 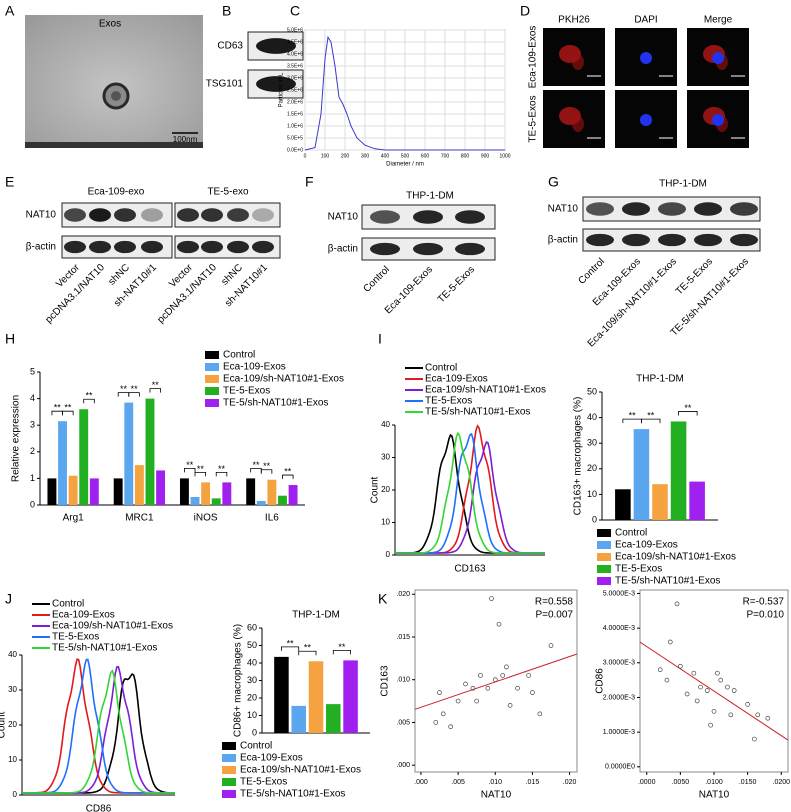 I want to click on y-tick-label: 30, so click(x=12, y=689).